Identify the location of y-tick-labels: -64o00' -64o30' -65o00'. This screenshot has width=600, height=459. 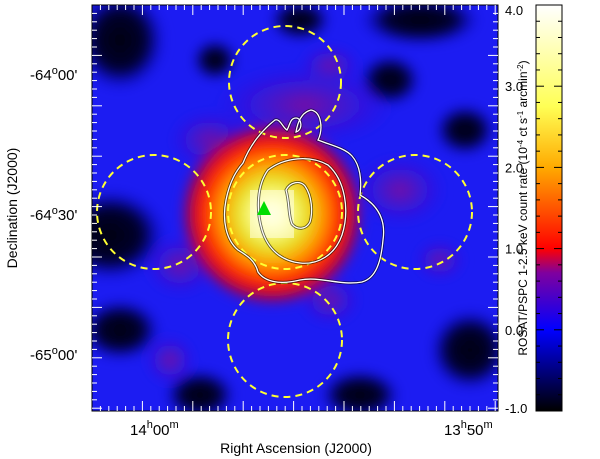
(53, 214).